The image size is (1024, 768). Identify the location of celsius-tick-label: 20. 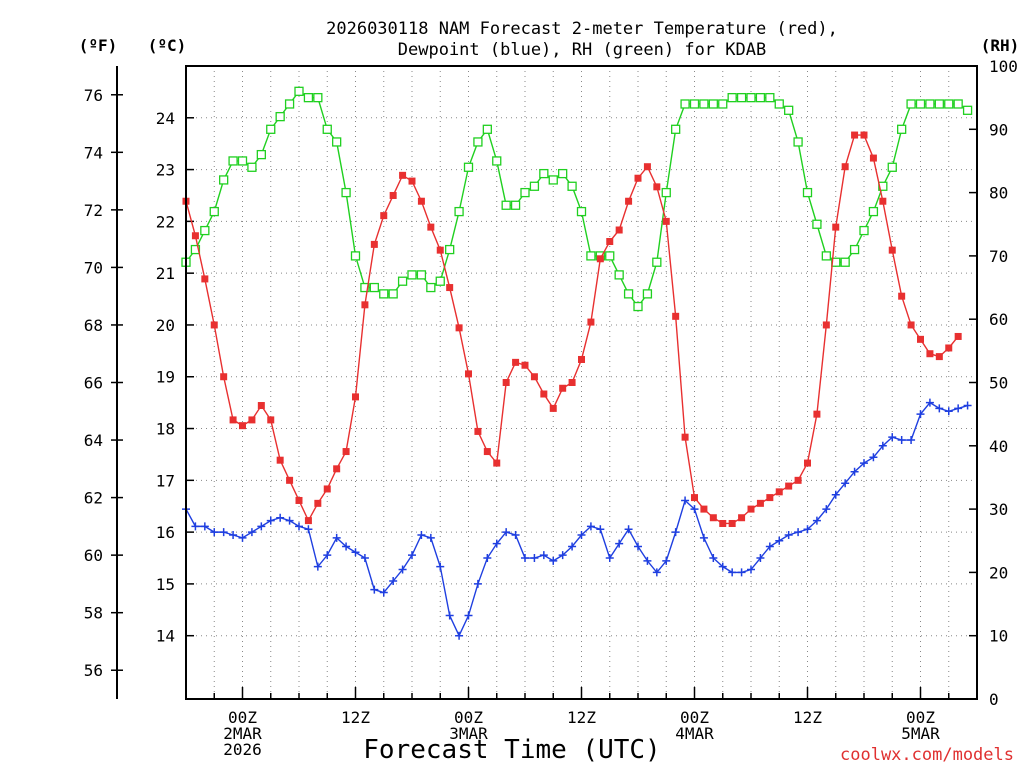
(165, 325).